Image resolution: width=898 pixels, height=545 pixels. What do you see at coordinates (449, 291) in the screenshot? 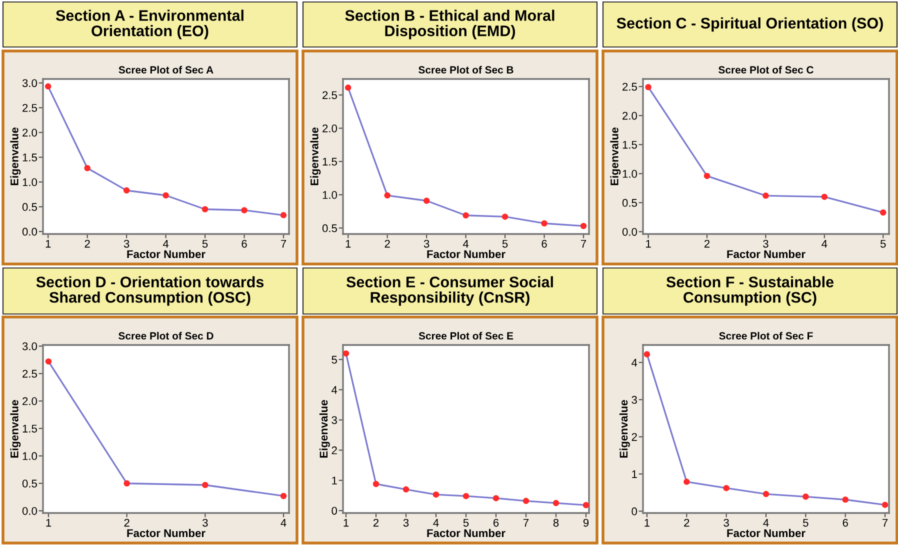
I see `chart-title: Section E - Consumer Social Responsibility (CnSR)` at bounding box center [449, 291].